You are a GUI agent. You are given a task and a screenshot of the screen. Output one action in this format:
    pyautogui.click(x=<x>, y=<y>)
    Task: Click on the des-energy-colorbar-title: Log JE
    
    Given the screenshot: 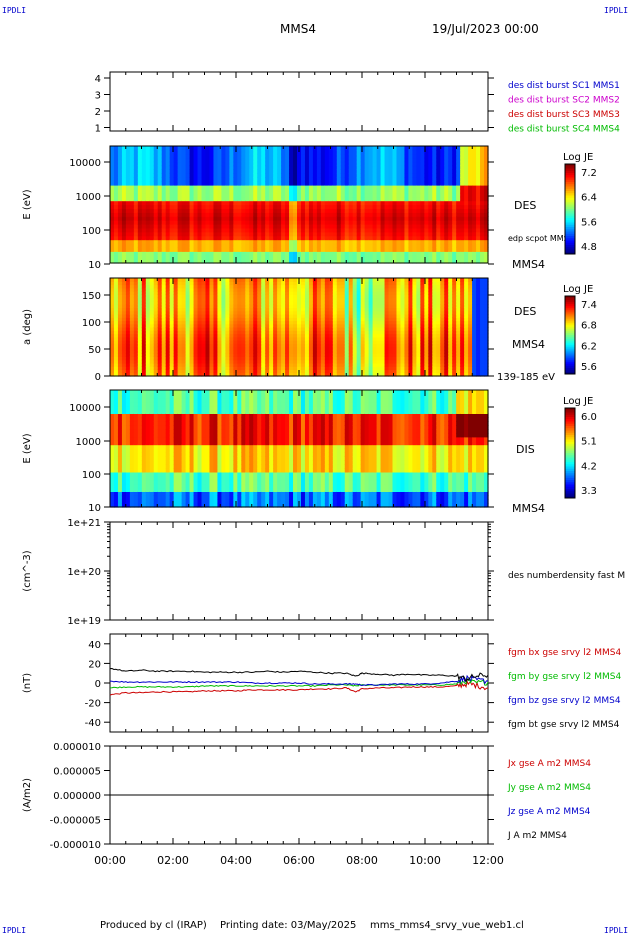 What is the action you would take?
    pyautogui.click(x=578, y=157)
    